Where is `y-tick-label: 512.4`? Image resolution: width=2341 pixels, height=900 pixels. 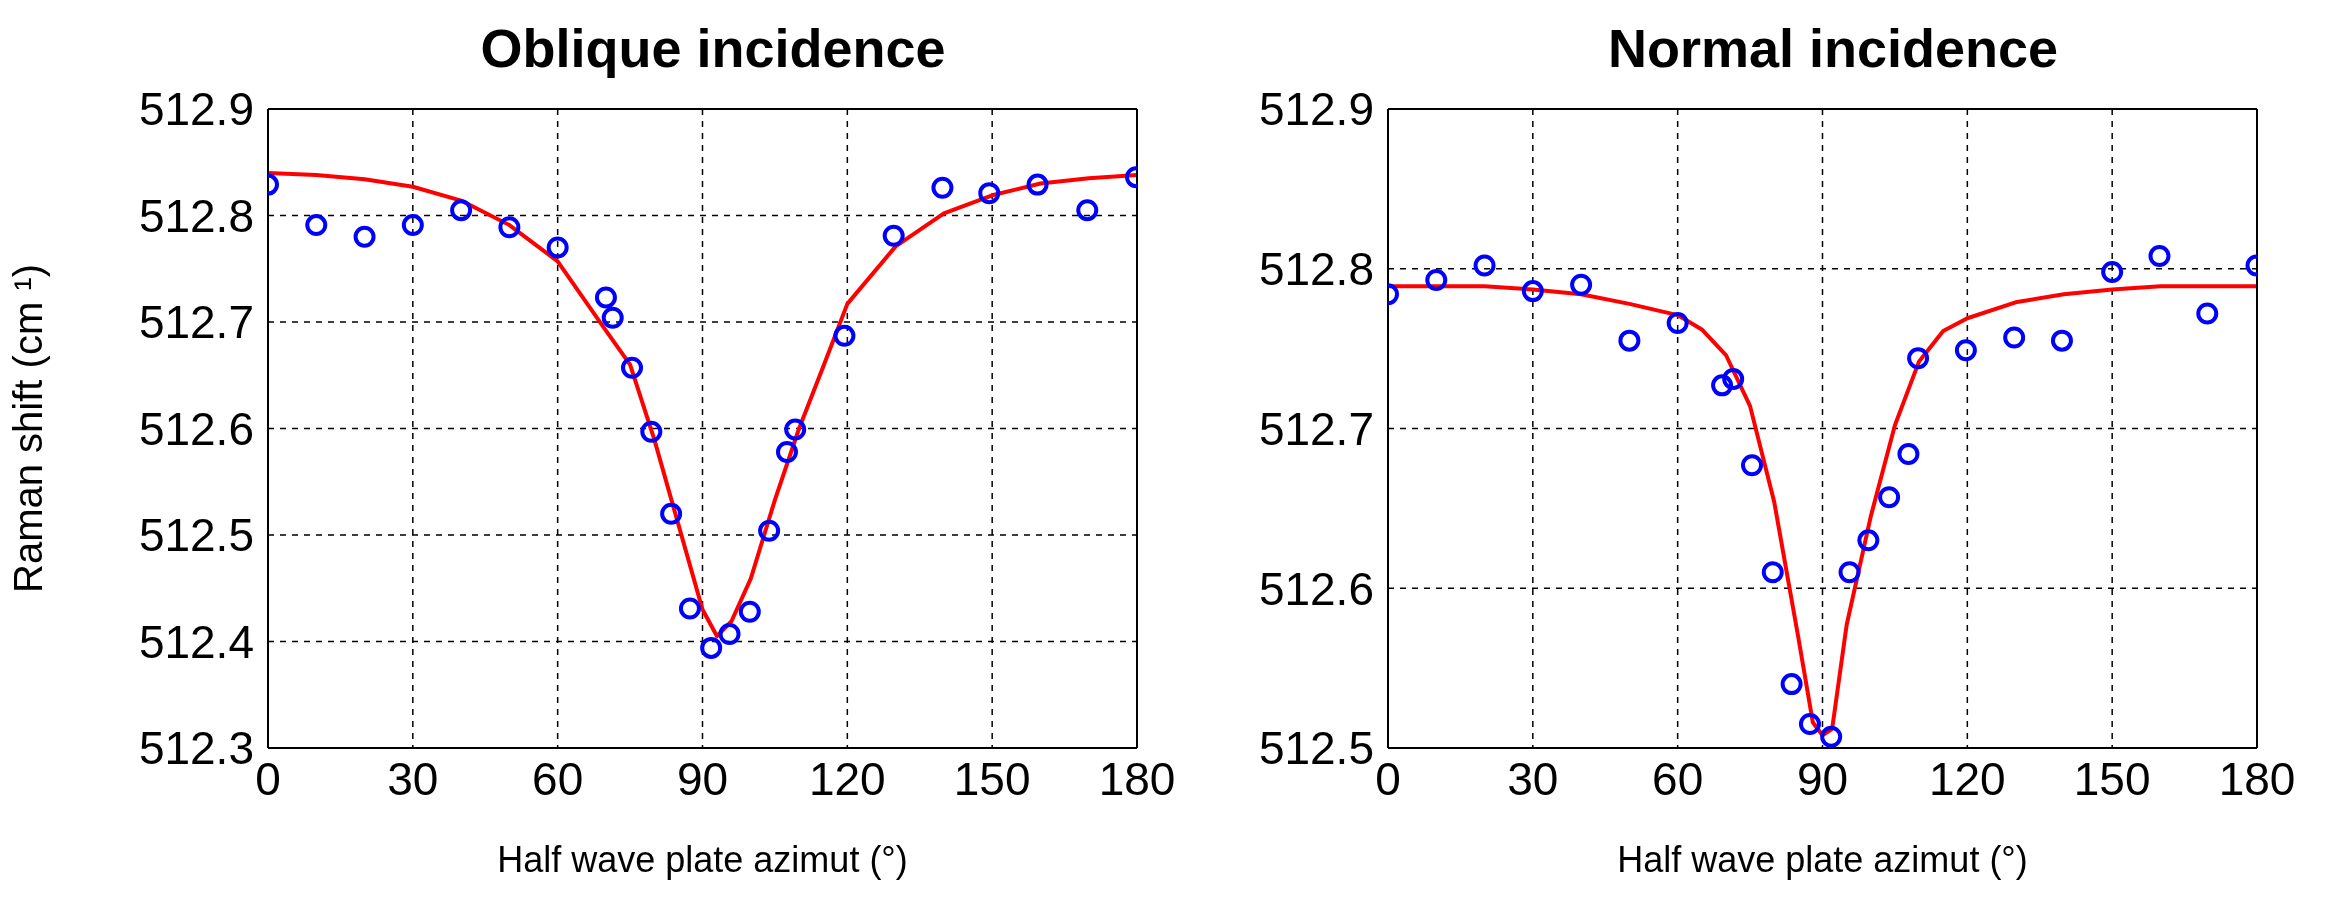
y-tick-label: 512.4 is located at coordinates (196, 641).